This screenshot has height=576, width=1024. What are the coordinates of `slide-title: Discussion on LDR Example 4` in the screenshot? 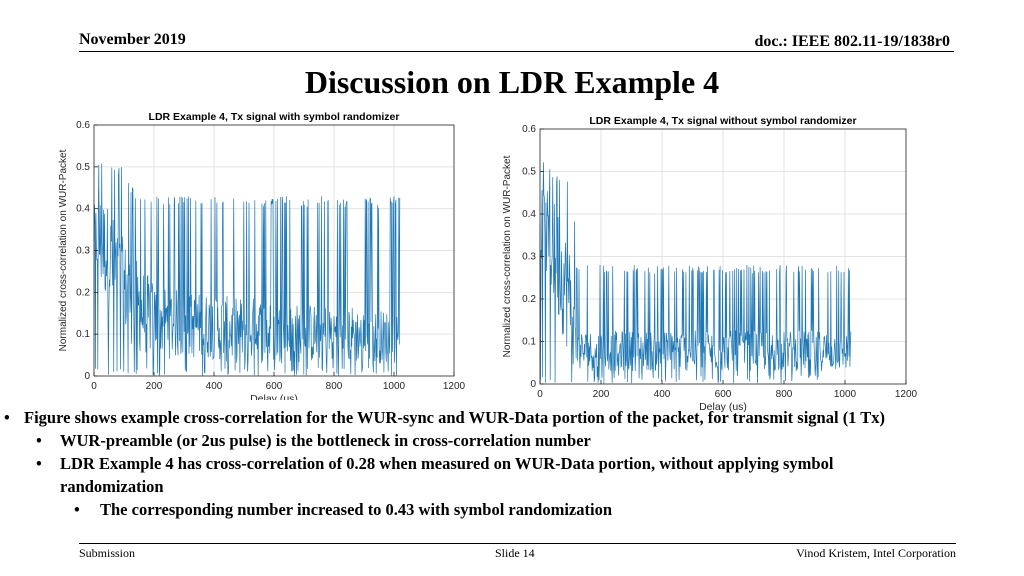 It's located at (512, 82).